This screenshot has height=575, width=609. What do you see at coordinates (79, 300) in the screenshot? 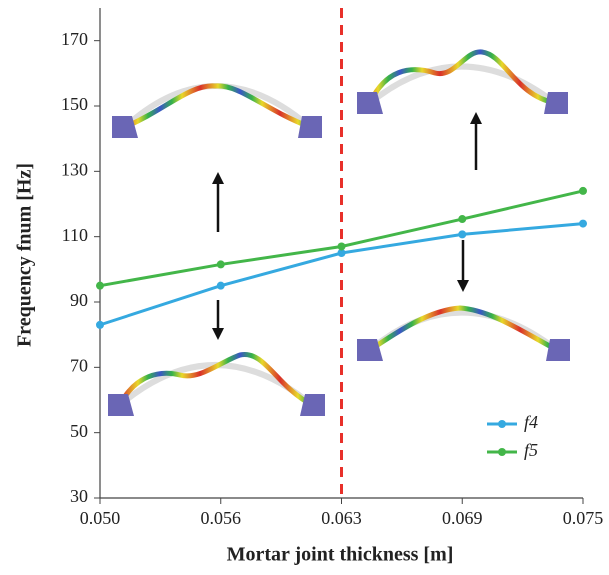
I see `y-tick-label: 90` at bounding box center [79, 300].